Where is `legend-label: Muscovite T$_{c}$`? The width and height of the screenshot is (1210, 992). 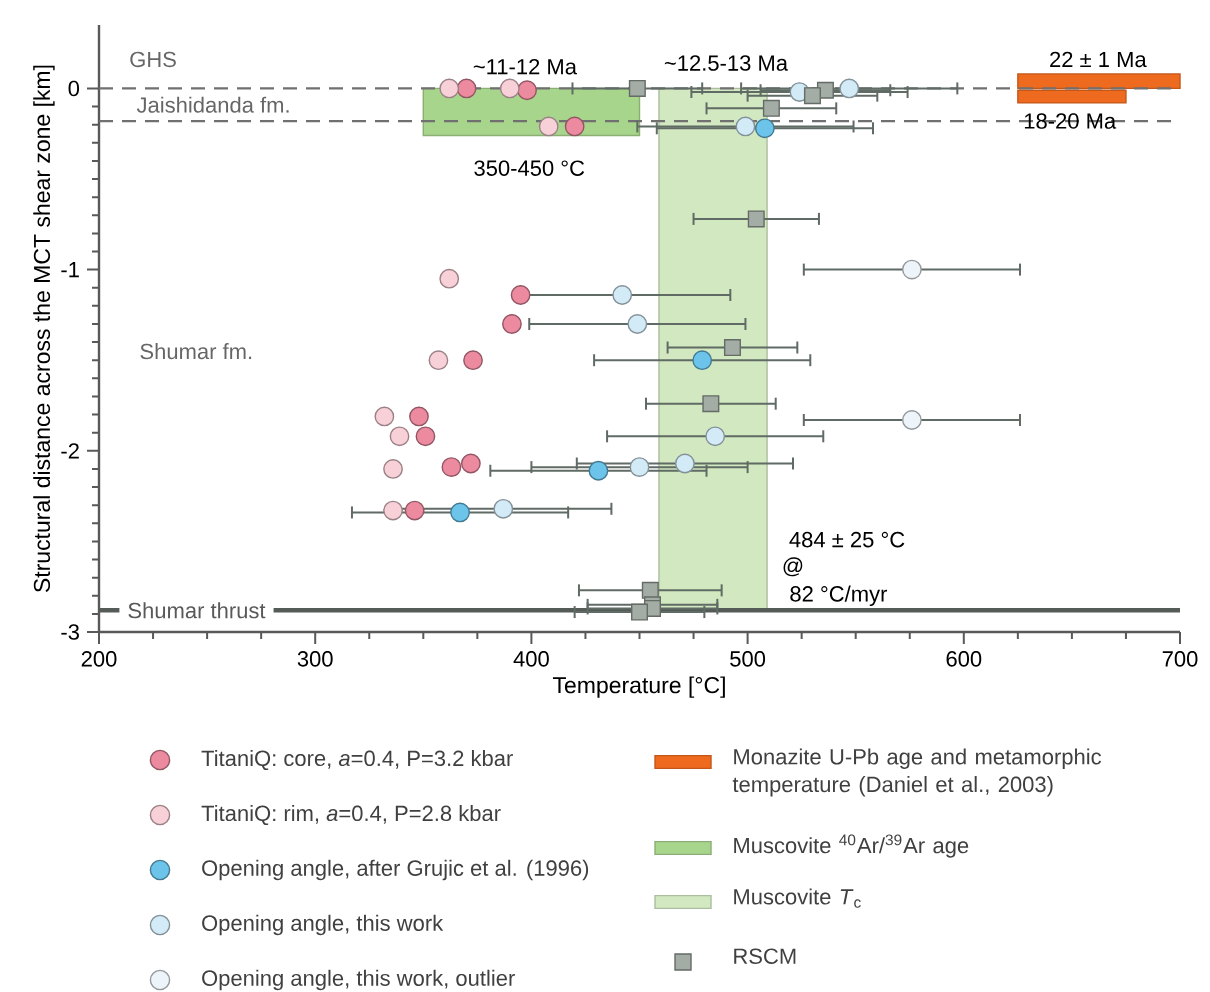 legend-label: Muscovite T$_{c}$ is located at coordinates (797, 898).